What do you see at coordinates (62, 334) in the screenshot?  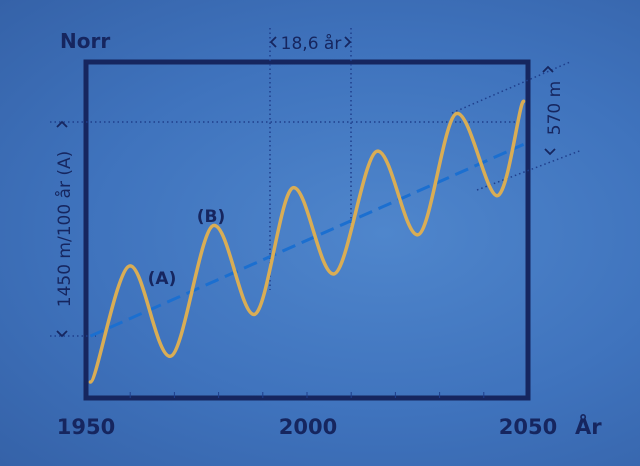 I see `rate-bottom-arrow` at bounding box center [62, 334].